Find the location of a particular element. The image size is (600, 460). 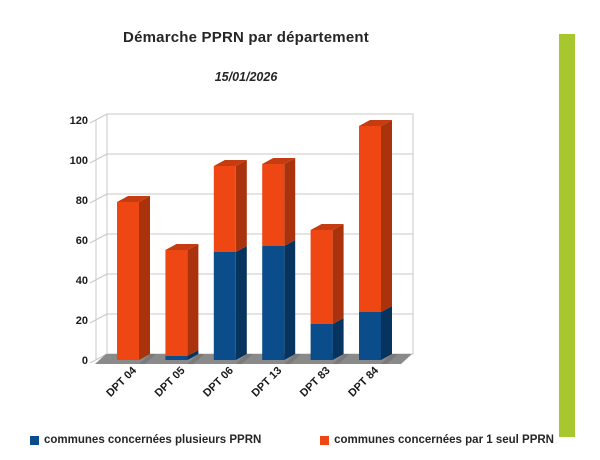

legend-swatch-orange is located at coordinates (325, 440).